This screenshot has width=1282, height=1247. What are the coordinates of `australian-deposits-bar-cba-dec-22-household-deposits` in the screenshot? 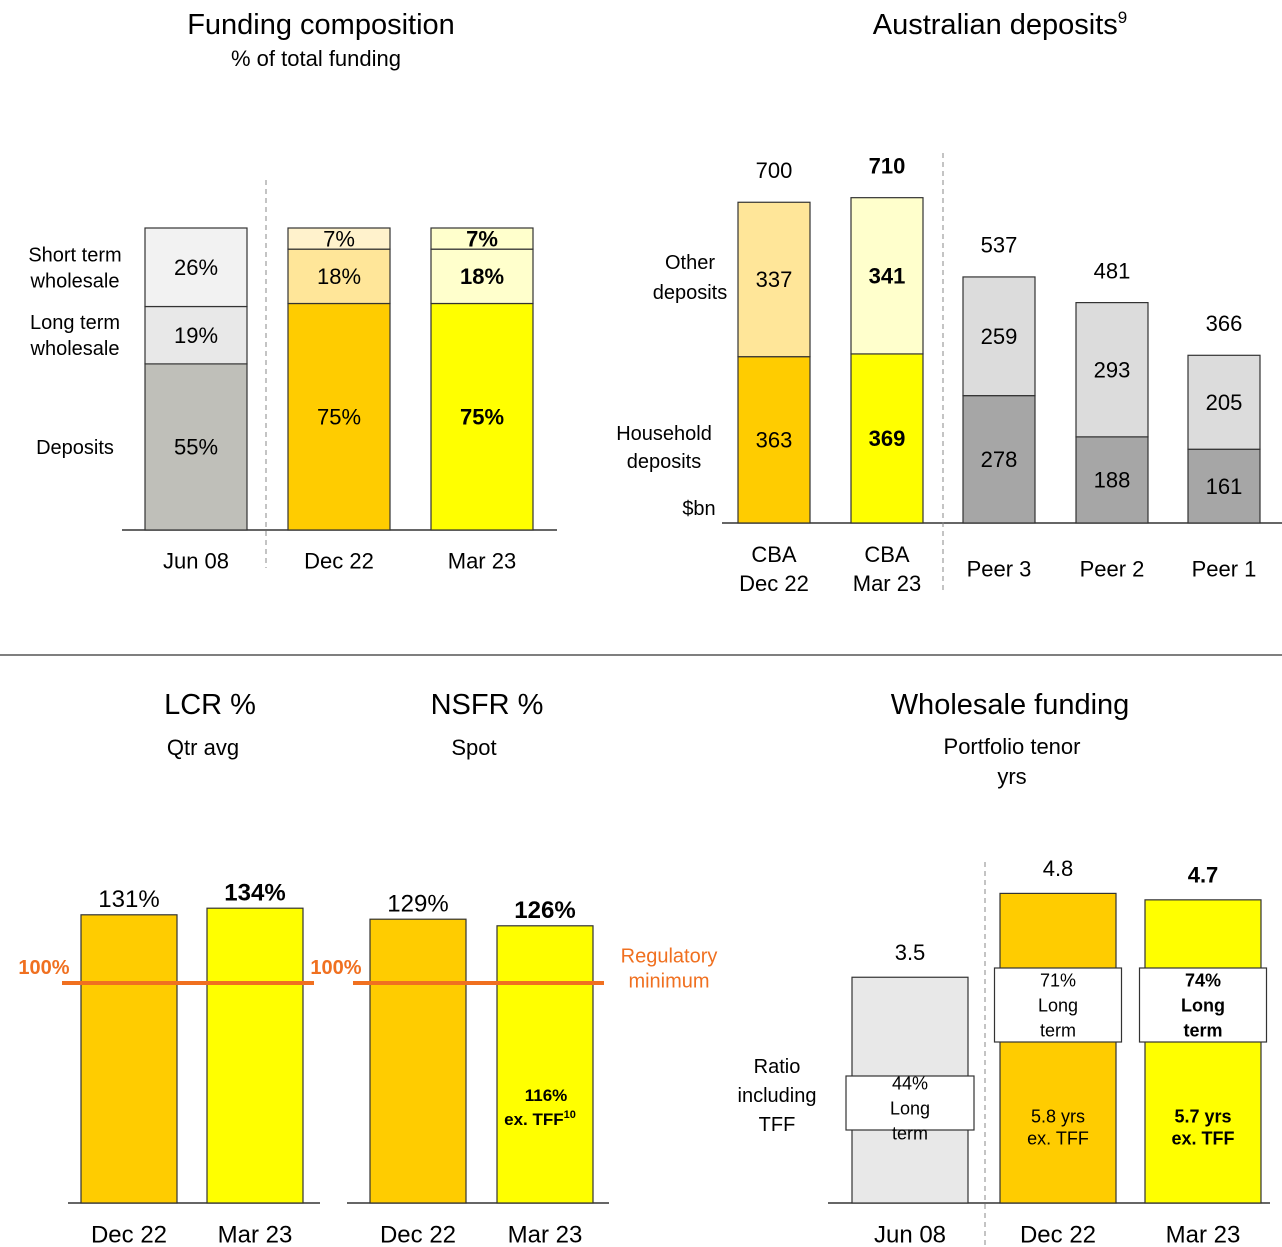 It's located at (774, 440).